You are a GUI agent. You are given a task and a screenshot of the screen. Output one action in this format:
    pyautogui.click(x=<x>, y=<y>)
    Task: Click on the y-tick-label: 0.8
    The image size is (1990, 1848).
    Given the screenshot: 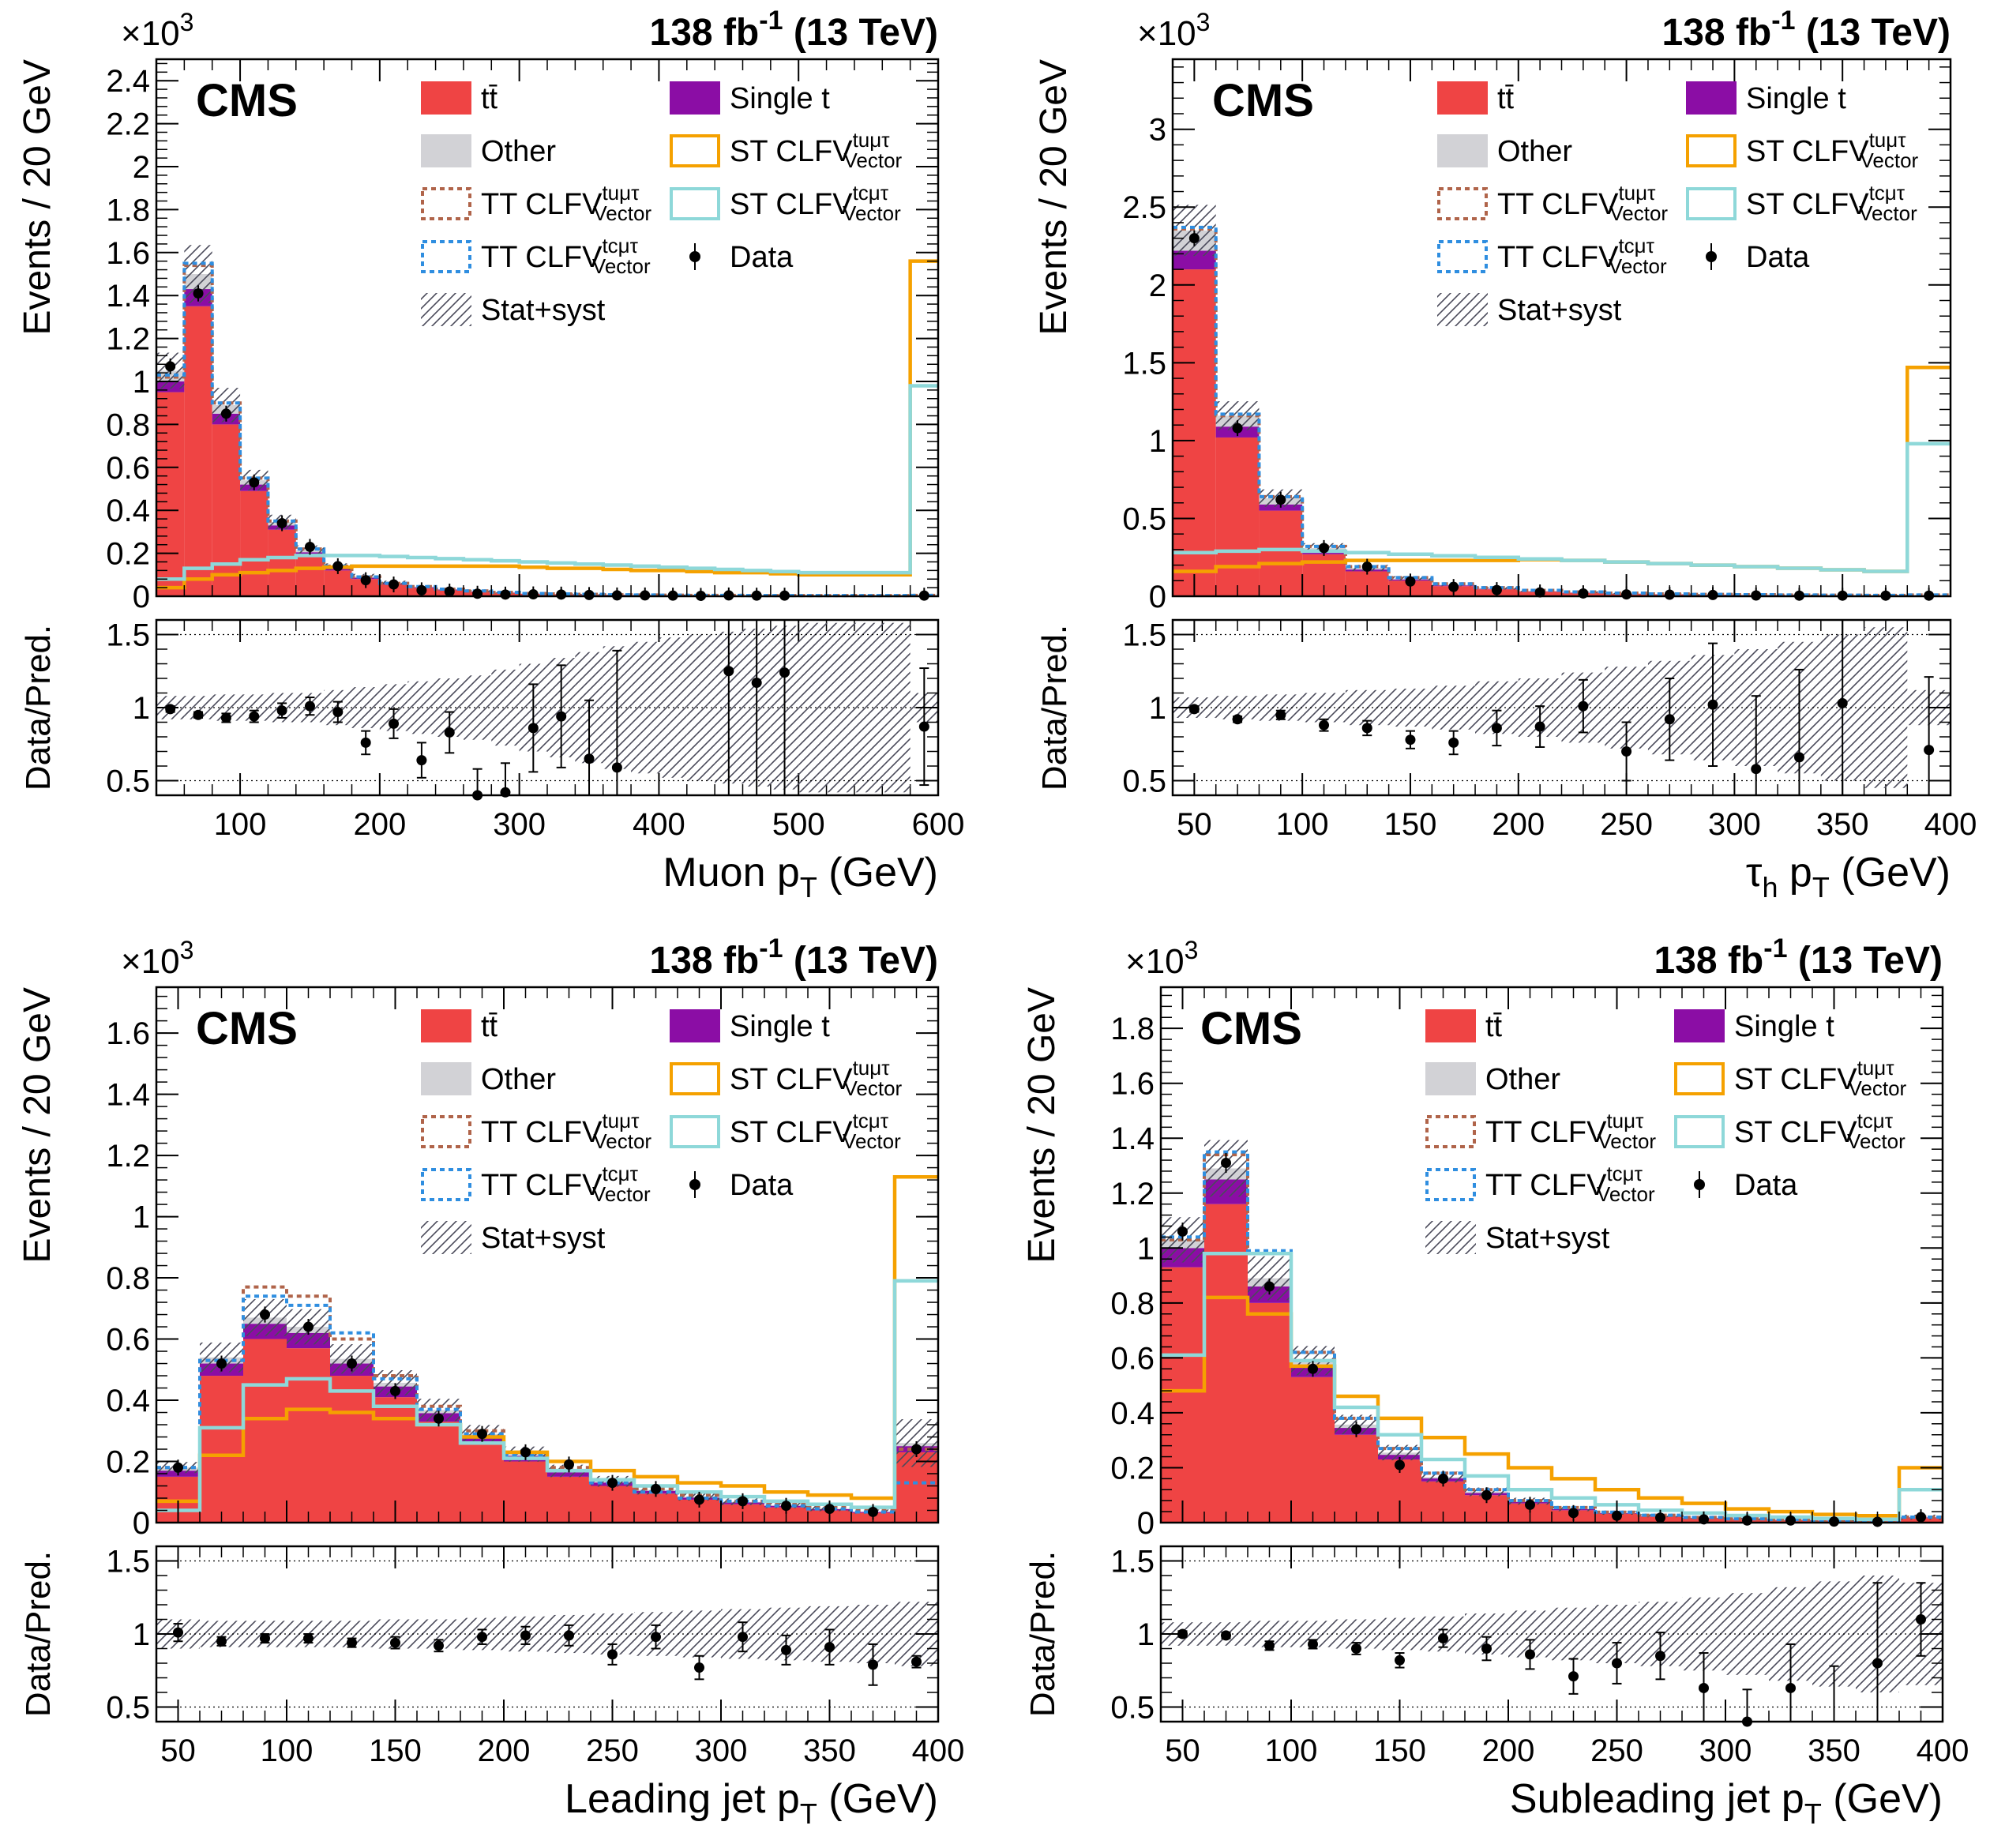 What is the action you would take?
    pyautogui.click(x=128, y=425)
    